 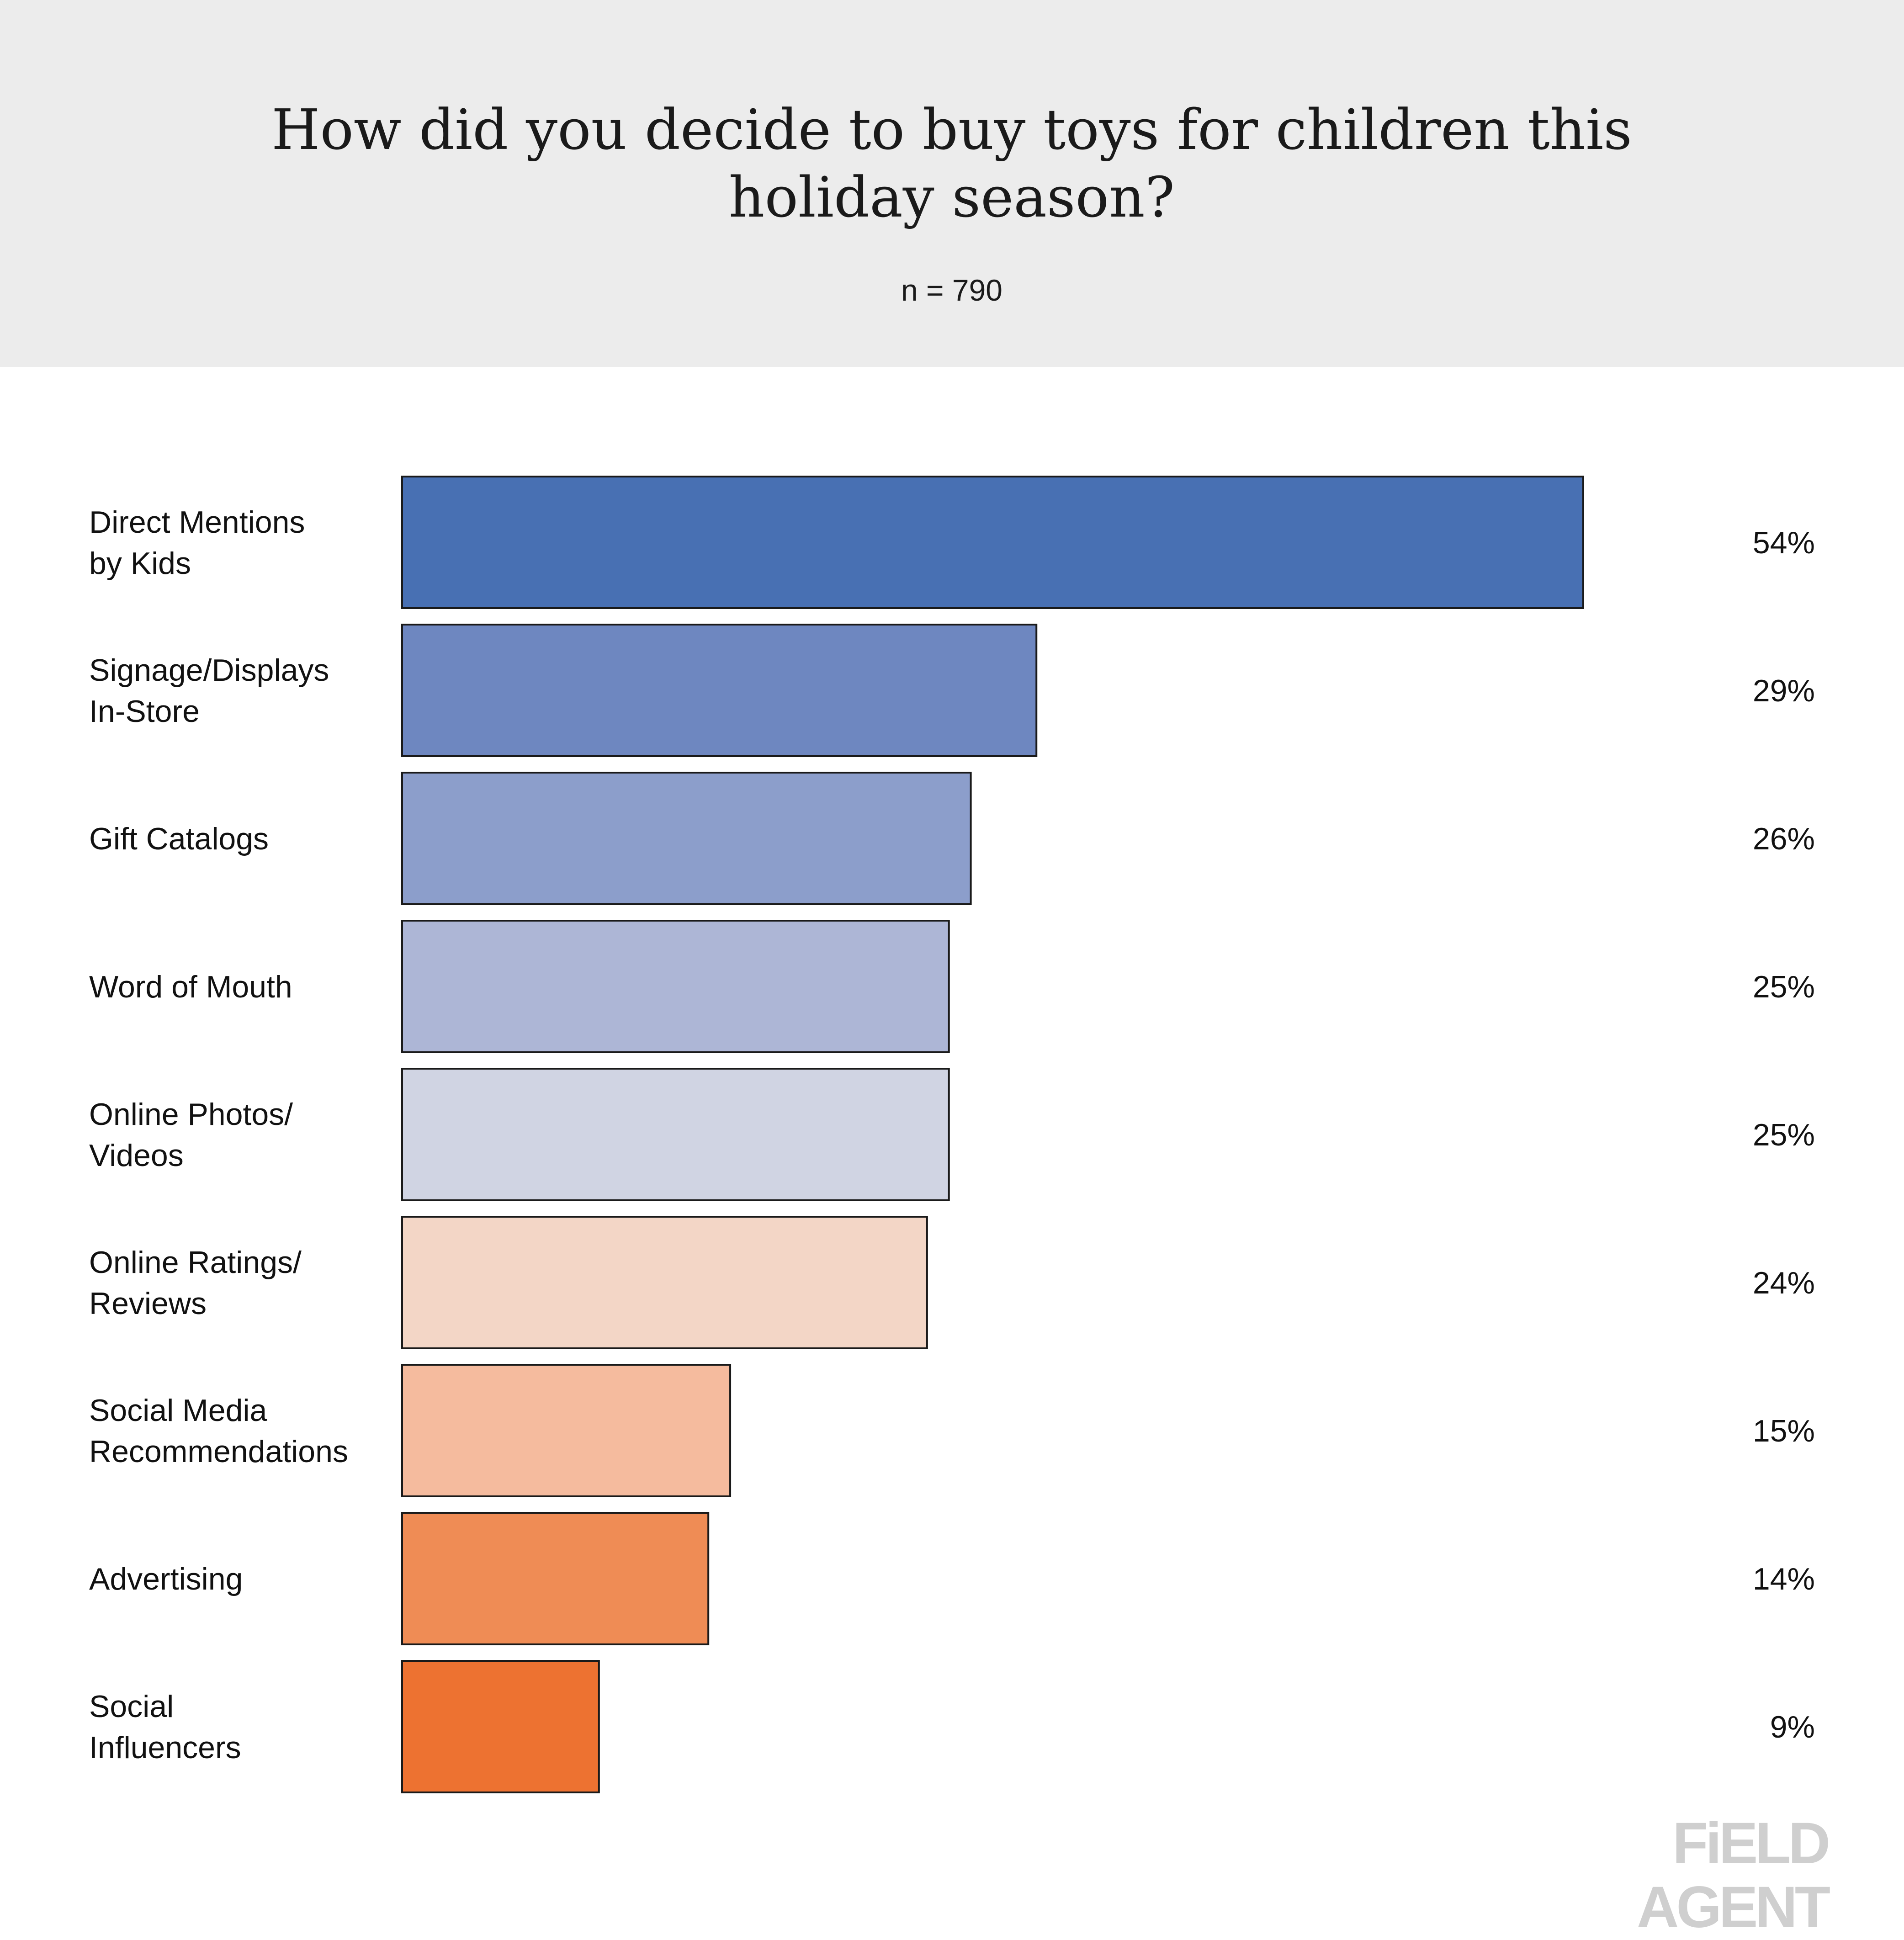 I want to click on category-label: Gift Catalogs, so click(x=179, y=839).